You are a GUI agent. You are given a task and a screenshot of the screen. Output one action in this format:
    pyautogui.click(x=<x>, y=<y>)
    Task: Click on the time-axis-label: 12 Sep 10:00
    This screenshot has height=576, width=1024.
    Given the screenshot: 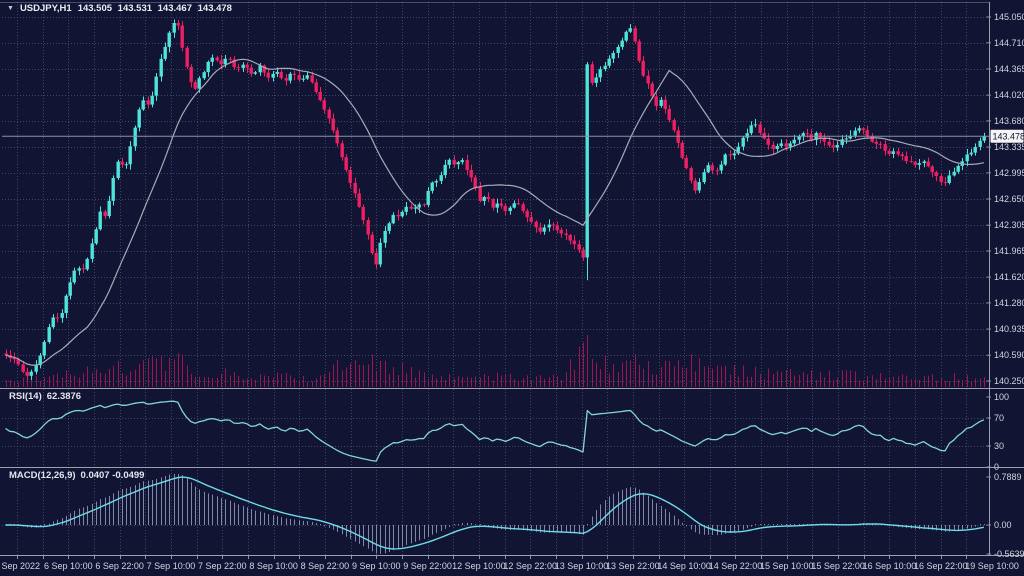 What is the action you would take?
    pyautogui.click(x=479, y=566)
    